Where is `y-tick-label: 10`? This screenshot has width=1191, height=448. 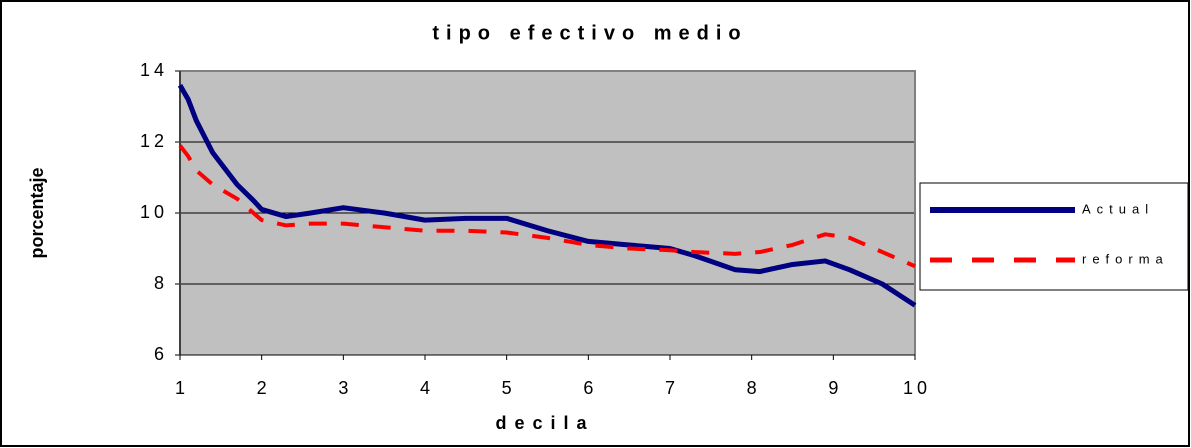
y-tick-label: 10 is located at coordinates (154, 212).